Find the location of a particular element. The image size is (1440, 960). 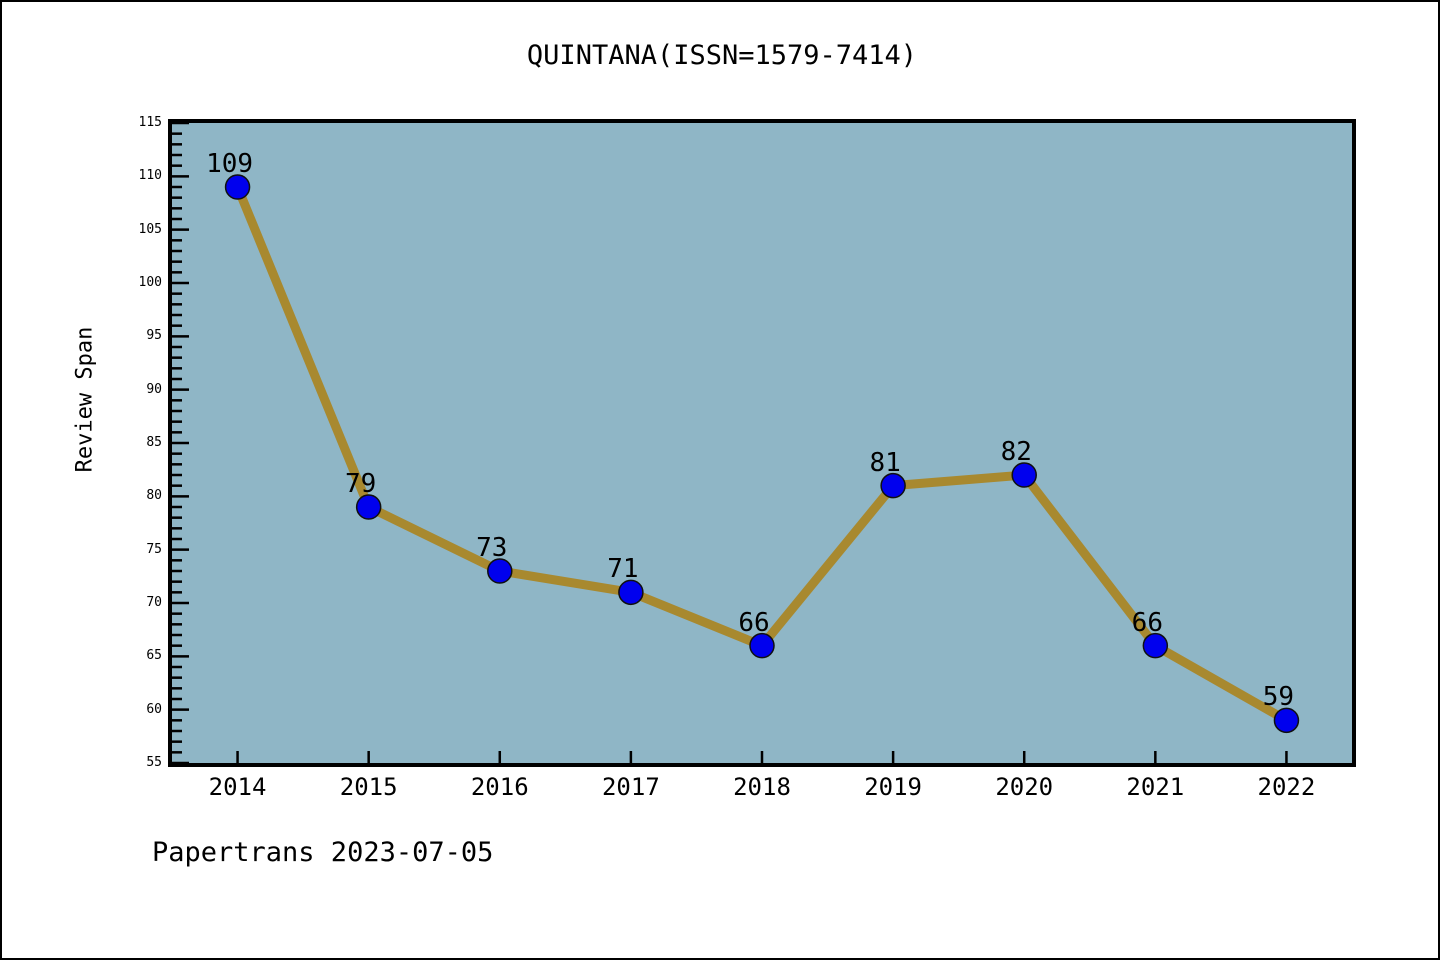

y-tick-label: 80 is located at coordinates (154, 496).